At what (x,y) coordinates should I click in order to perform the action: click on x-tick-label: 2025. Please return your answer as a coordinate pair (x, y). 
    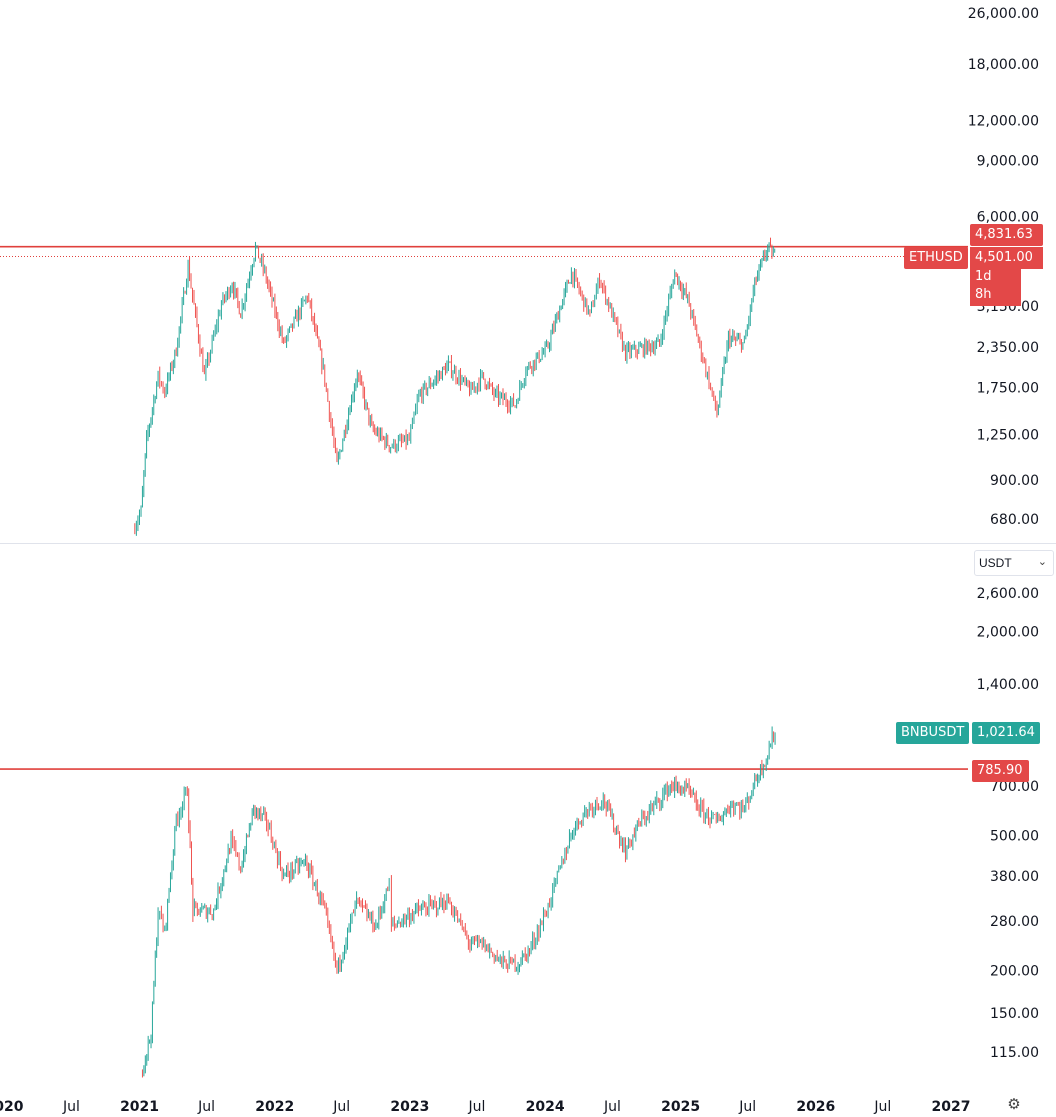
    Looking at the image, I should click on (680, 1107).